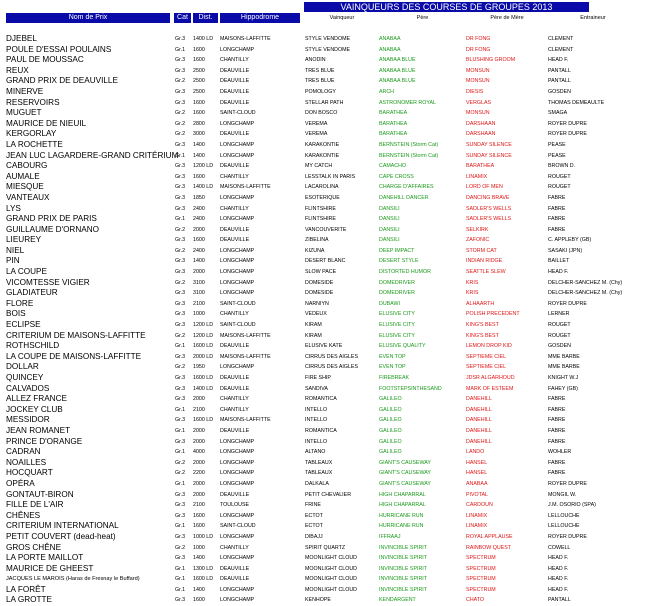 This screenshot has height=606, width=650. Describe the element at coordinates (17, 70) in the screenshot. I see `race-name: REUX` at that location.